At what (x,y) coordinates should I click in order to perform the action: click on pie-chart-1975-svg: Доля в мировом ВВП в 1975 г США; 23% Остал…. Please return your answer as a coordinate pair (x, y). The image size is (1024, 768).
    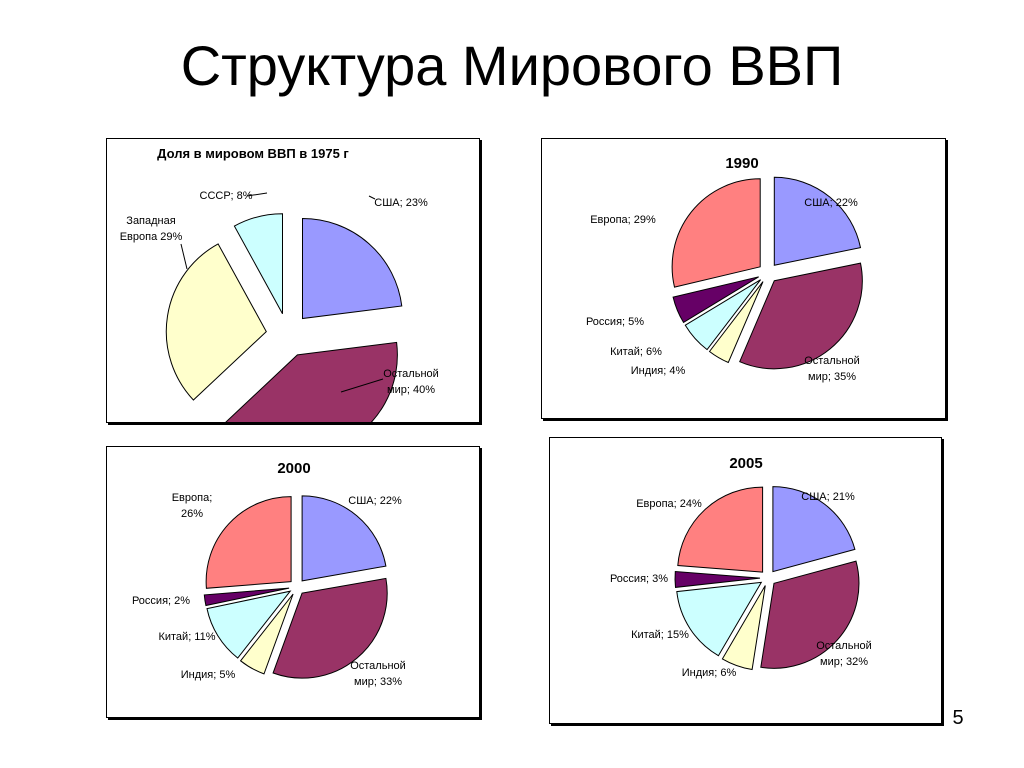
    Looking at the image, I should click on (279, 284).